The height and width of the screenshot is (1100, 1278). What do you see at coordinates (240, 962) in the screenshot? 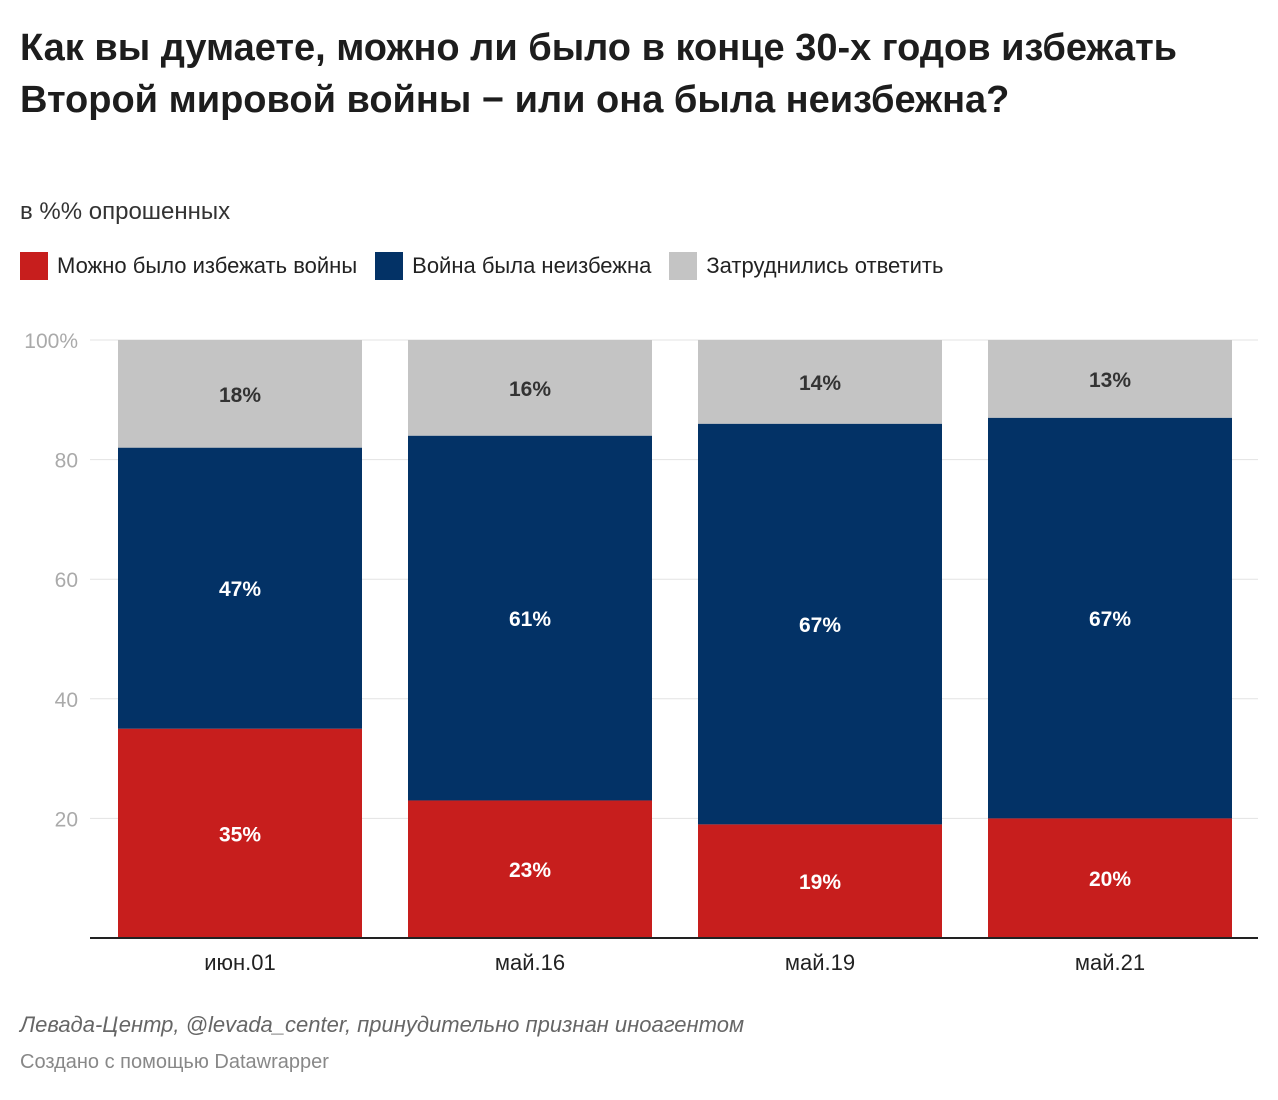
I see `x-tick-label: июн.01` at bounding box center [240, 962].